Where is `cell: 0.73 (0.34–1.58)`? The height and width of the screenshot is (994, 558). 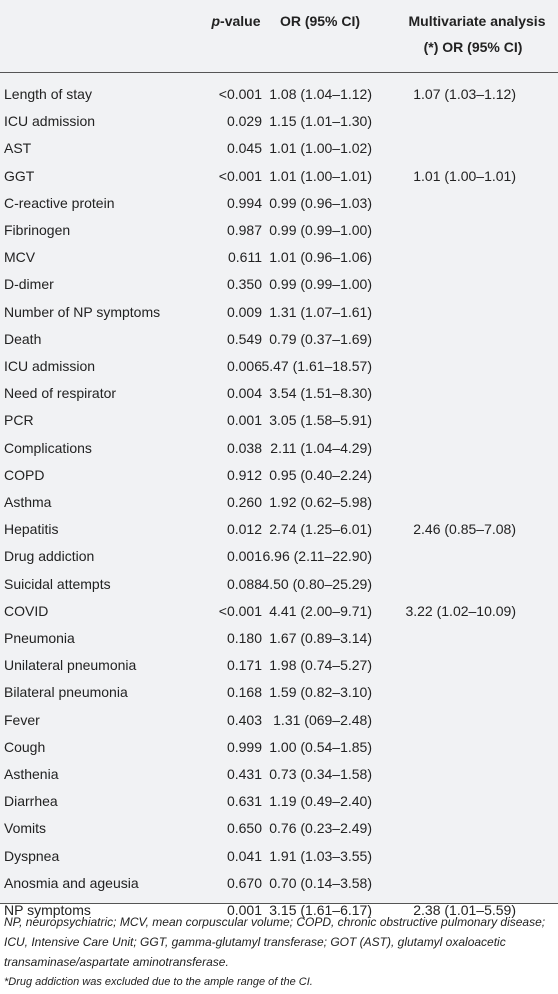 cell: 0.73 (0.34–1.58) is located at coordinates (320, 774).